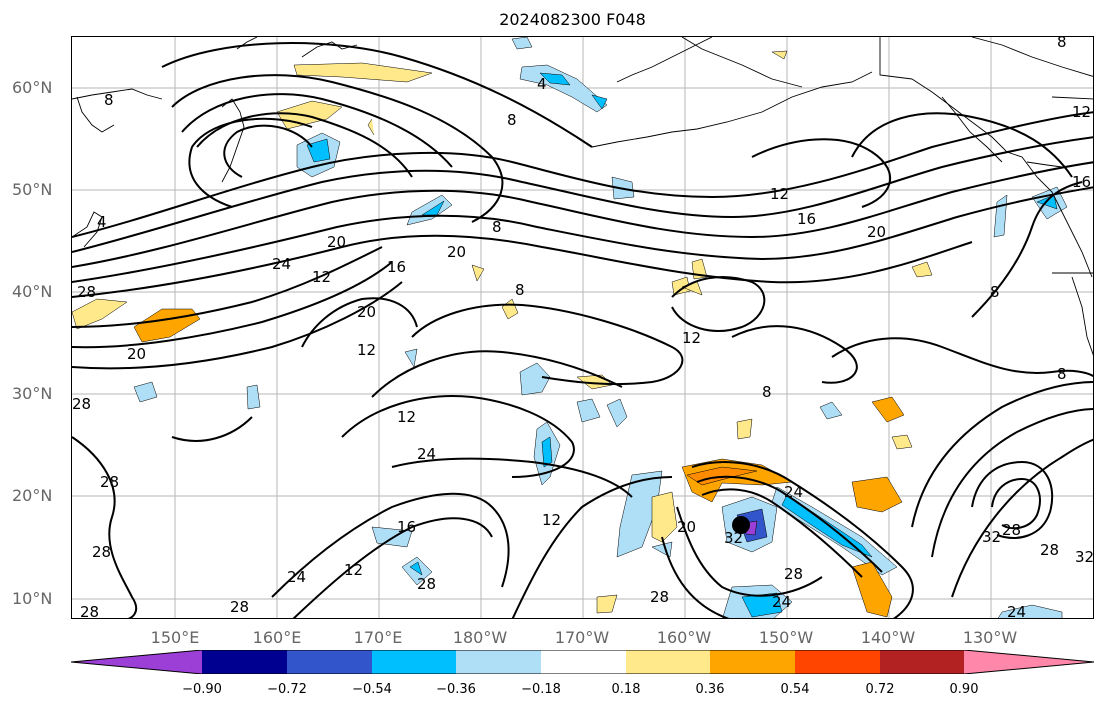 Image resolution: width=1105 pixels, height=712 pixels. I want to click on colorbar, so click(582, 662).